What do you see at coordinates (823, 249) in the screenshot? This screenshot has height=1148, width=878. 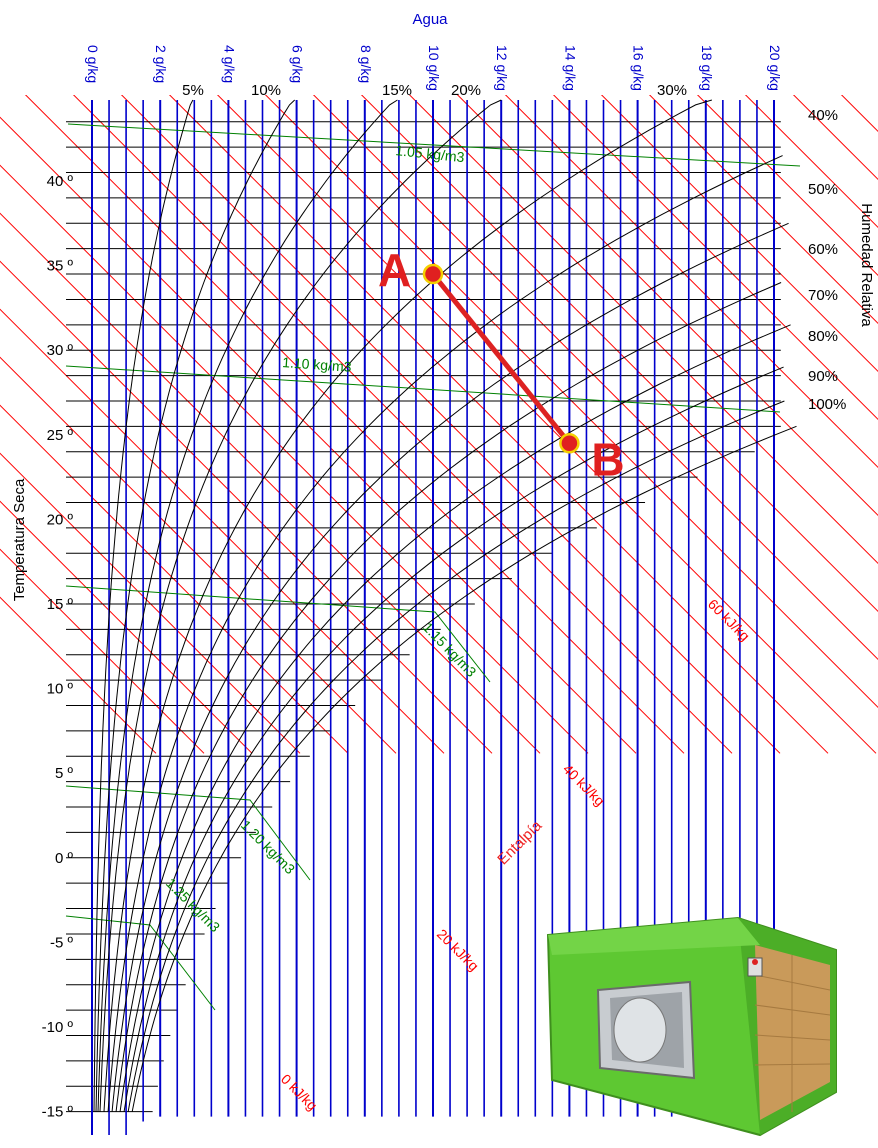 I see `rh-label-right: 60%` at bounding box center [823, 249].